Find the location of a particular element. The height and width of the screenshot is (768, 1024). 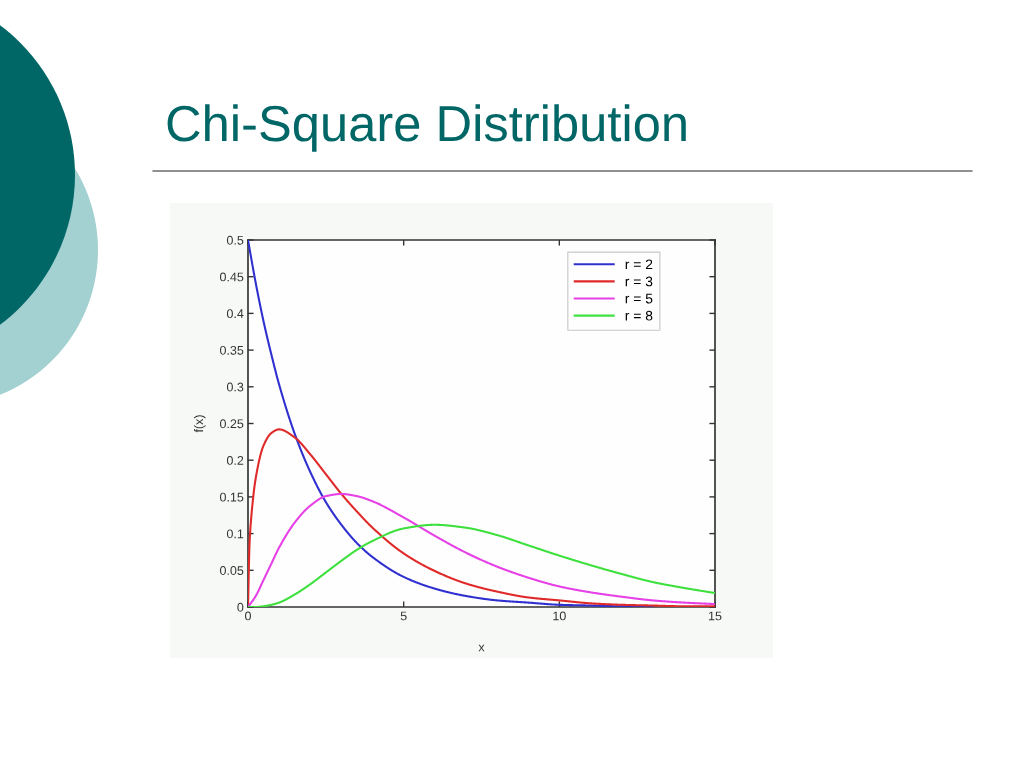

y-tick-label: 0.35 is located at coordinates (232, 350).